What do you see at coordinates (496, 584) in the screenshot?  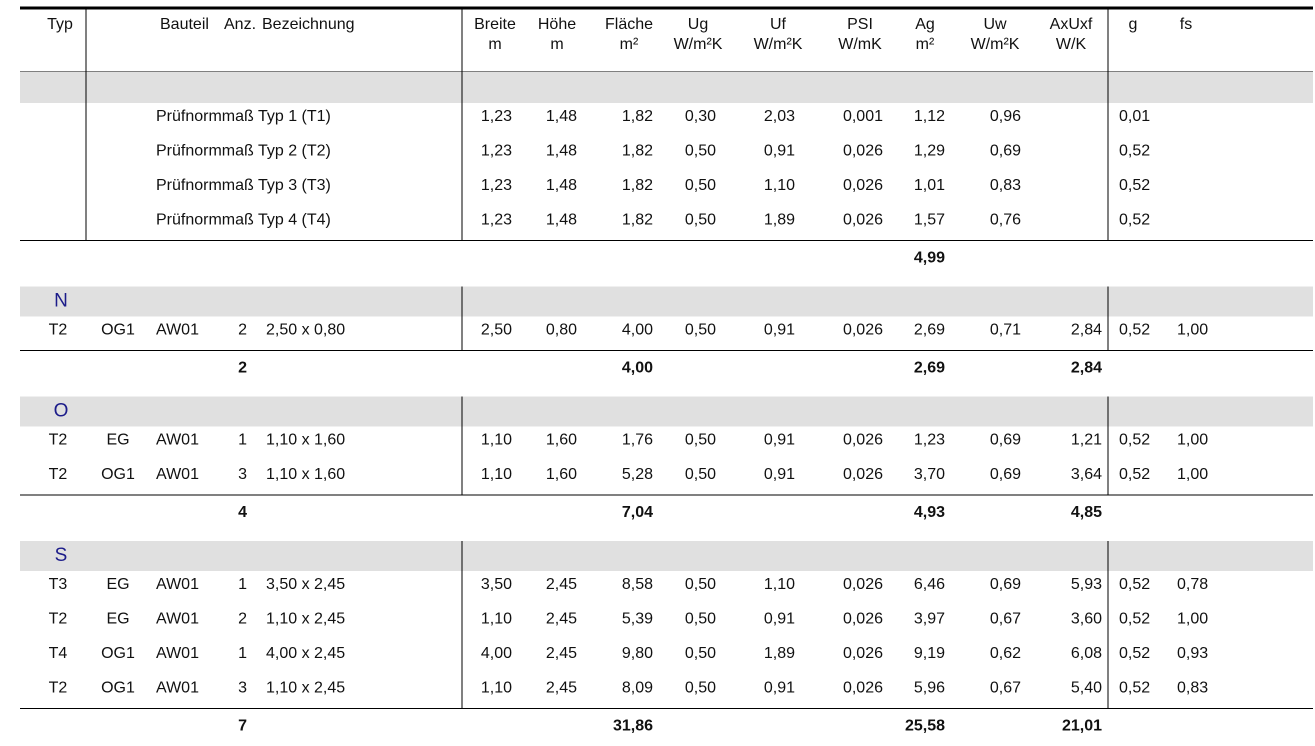 I see `cell: 3,50` at bounding box center [496, 584].